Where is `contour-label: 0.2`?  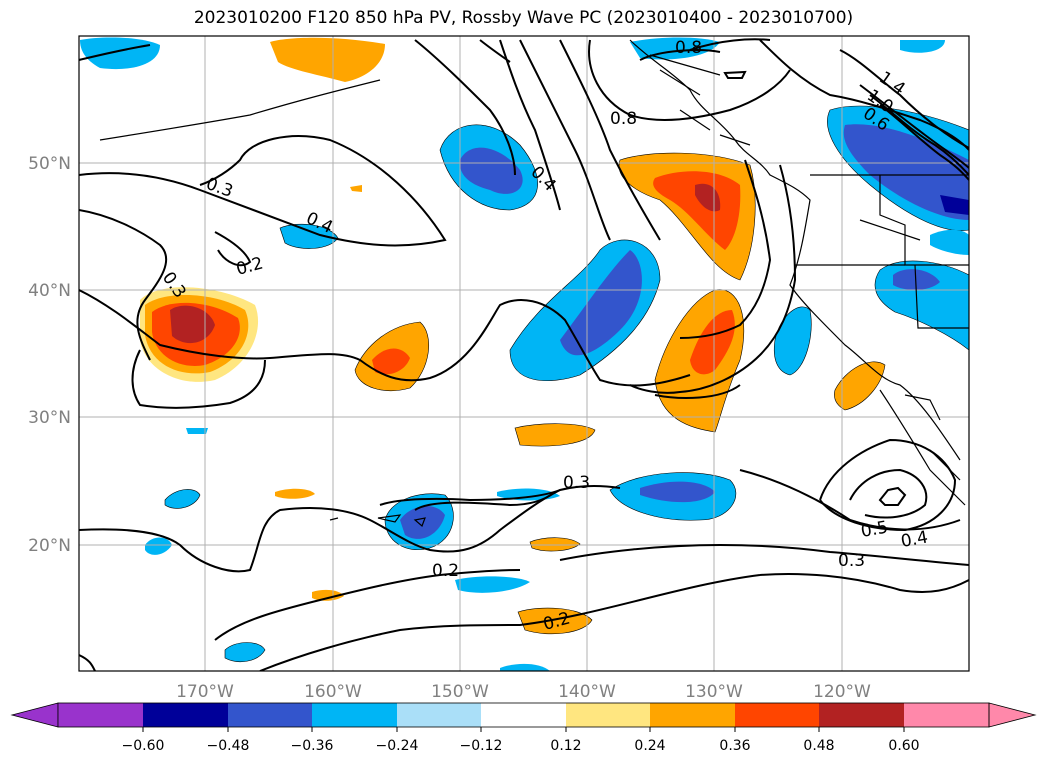
contour-label: 0.2 is located at coordinates (445, 571).